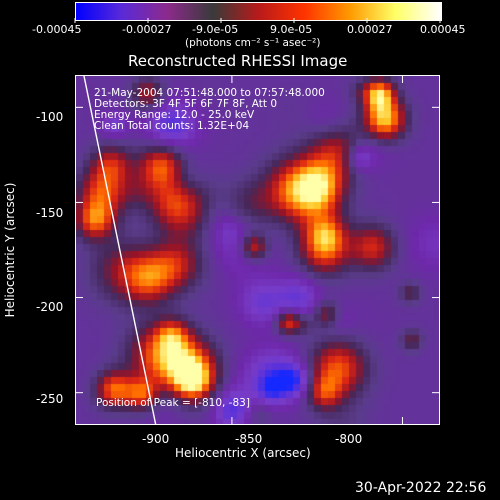 The width and height of the screenshot is (500, 500). I want to click on colorbar-tick-label: 0.00045, so click(443, 29).